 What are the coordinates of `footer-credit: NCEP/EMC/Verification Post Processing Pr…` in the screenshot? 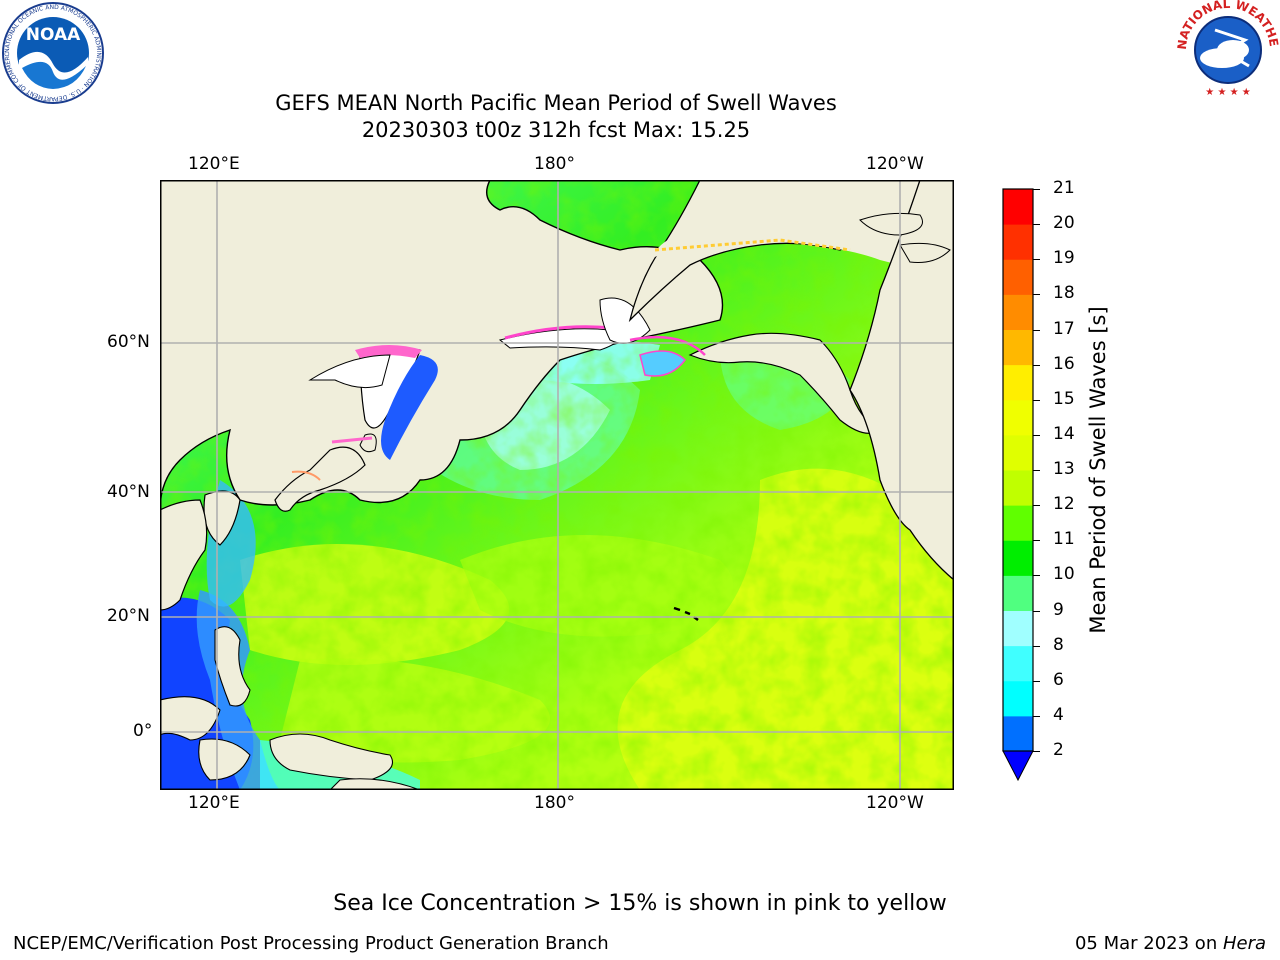 It's located at (311, 943).